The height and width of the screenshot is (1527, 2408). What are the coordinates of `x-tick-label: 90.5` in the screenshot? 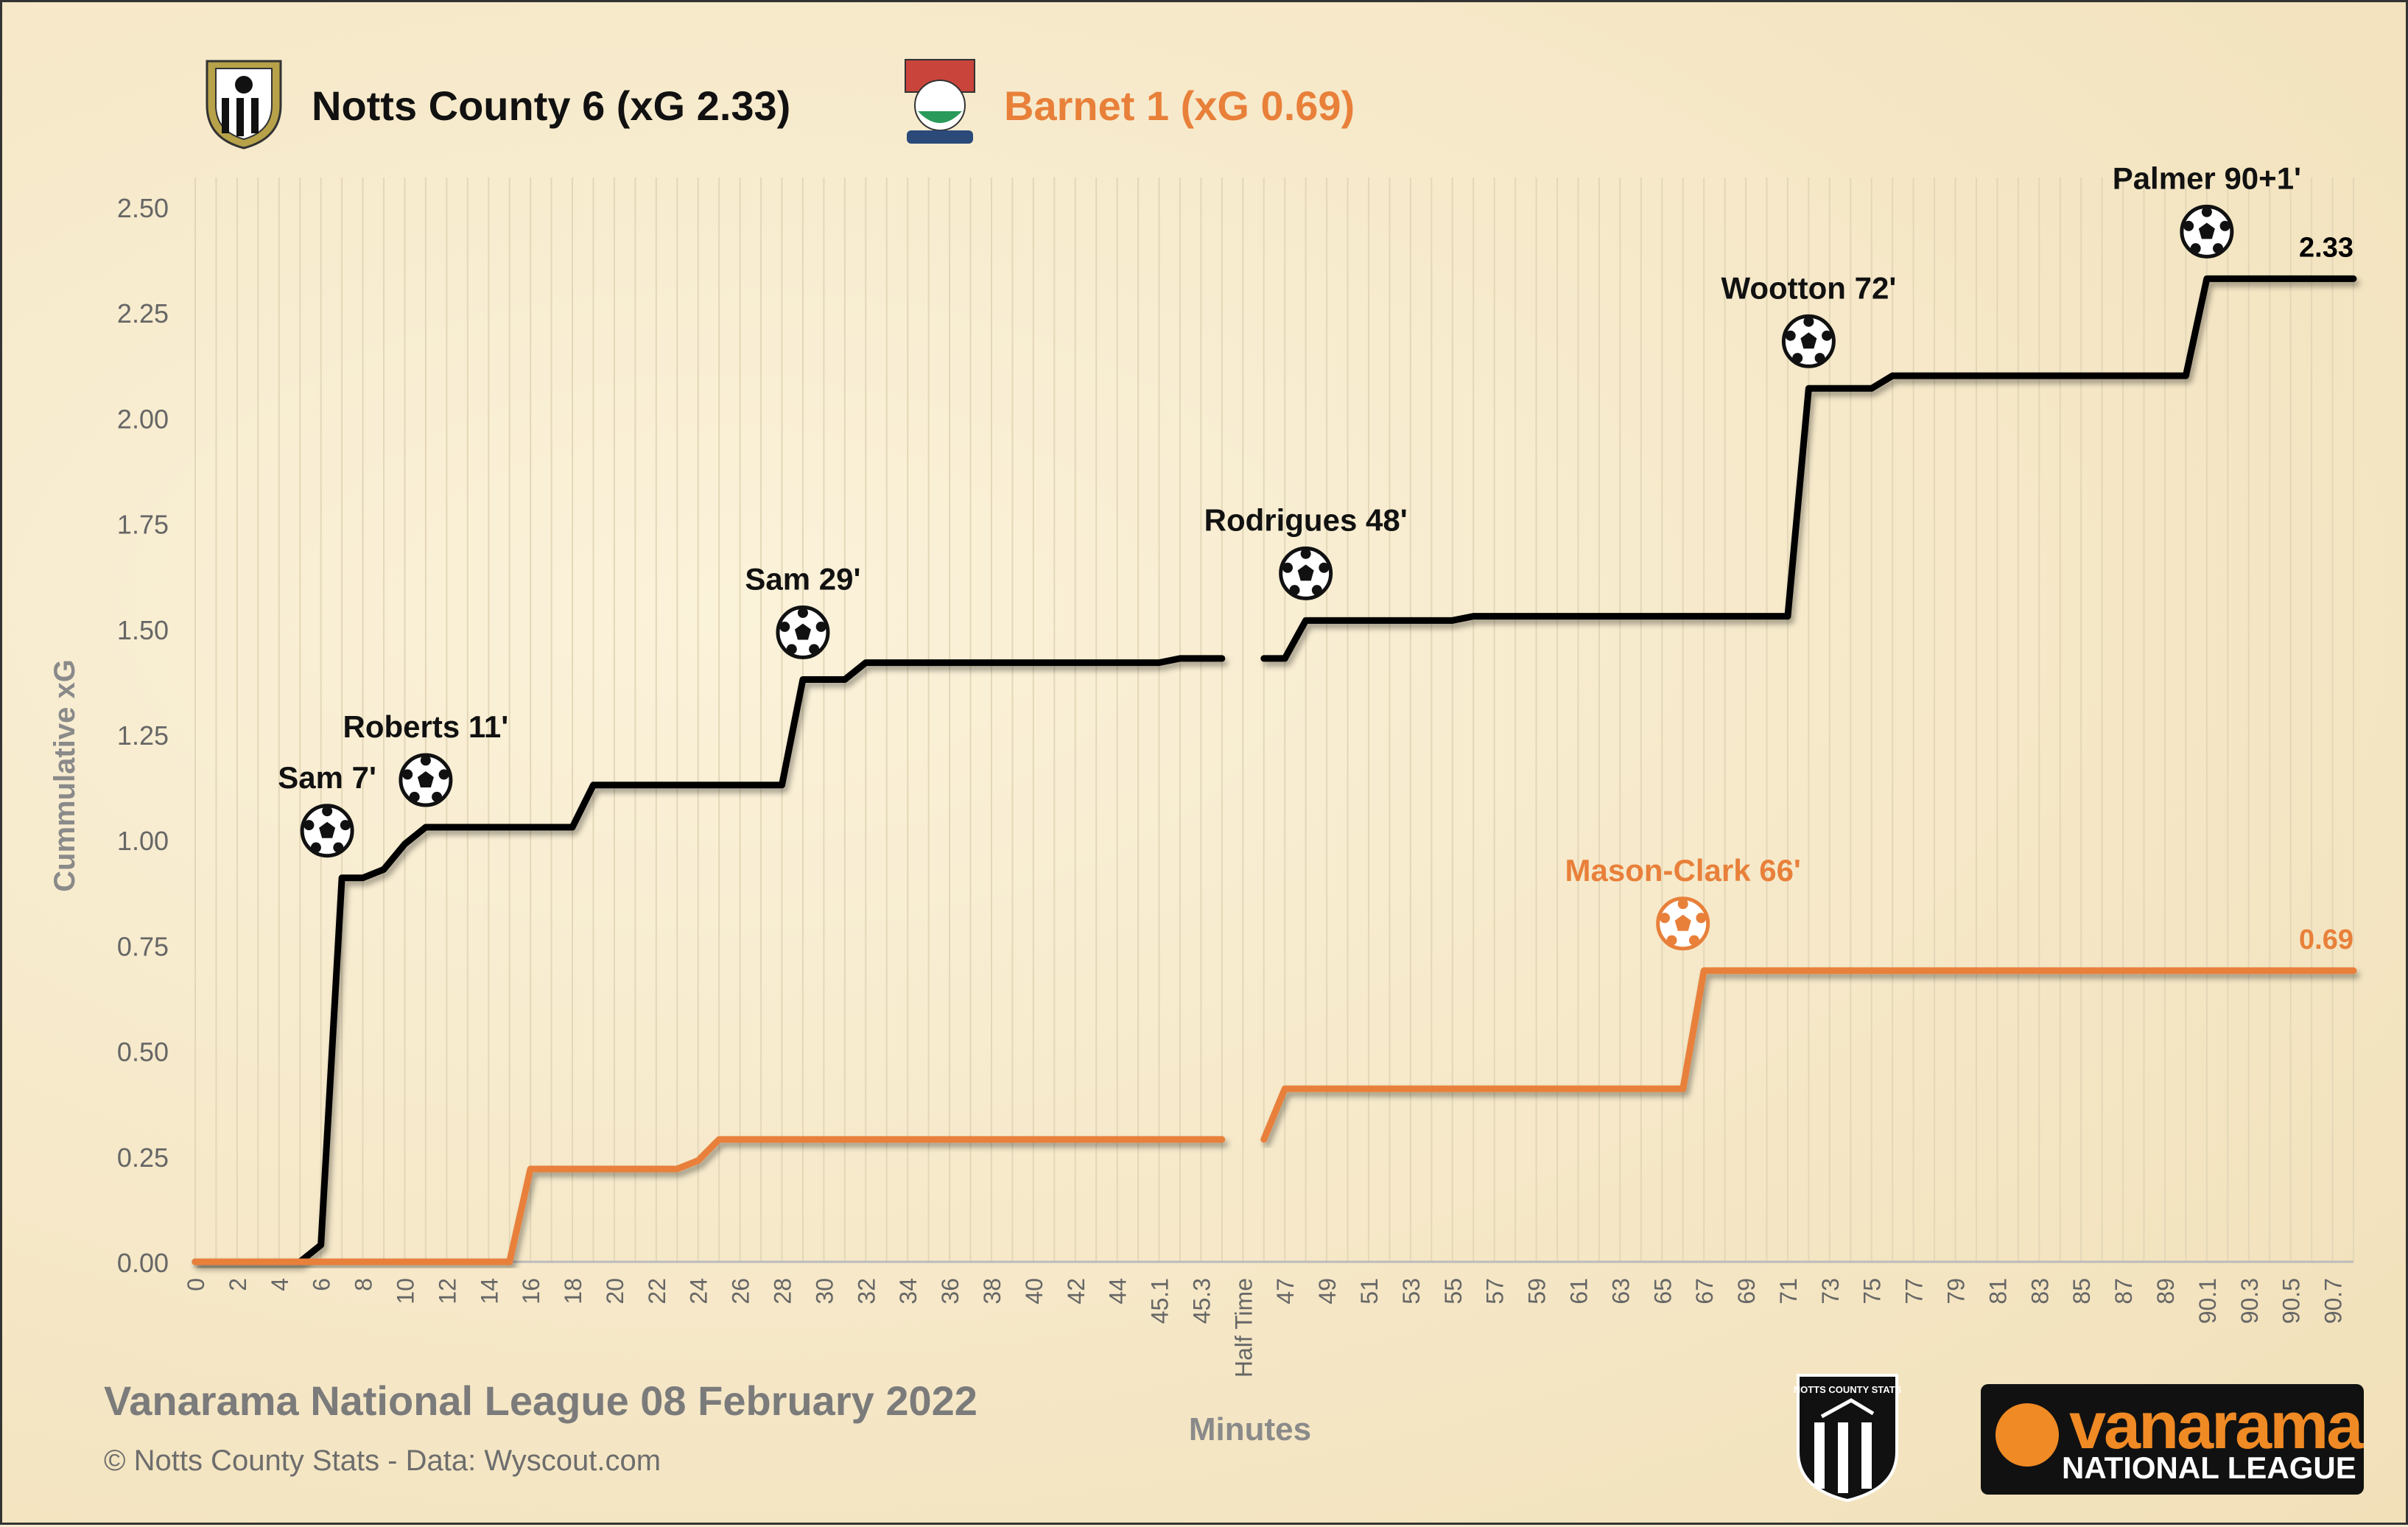 It's located at (2291, 1301).